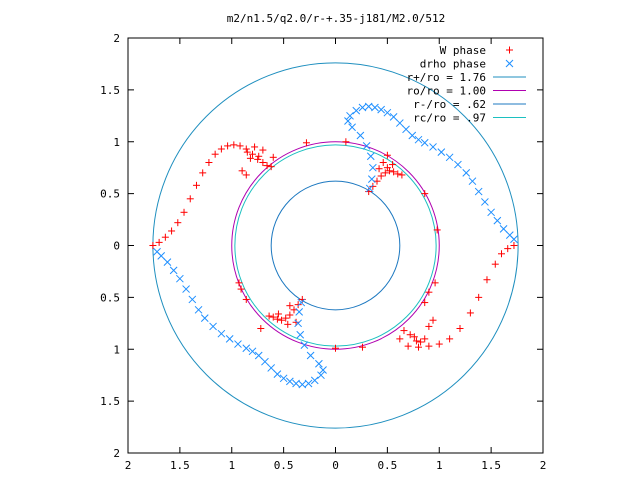  I want to click on y-tick-label: 1.5, so click(110, 401).